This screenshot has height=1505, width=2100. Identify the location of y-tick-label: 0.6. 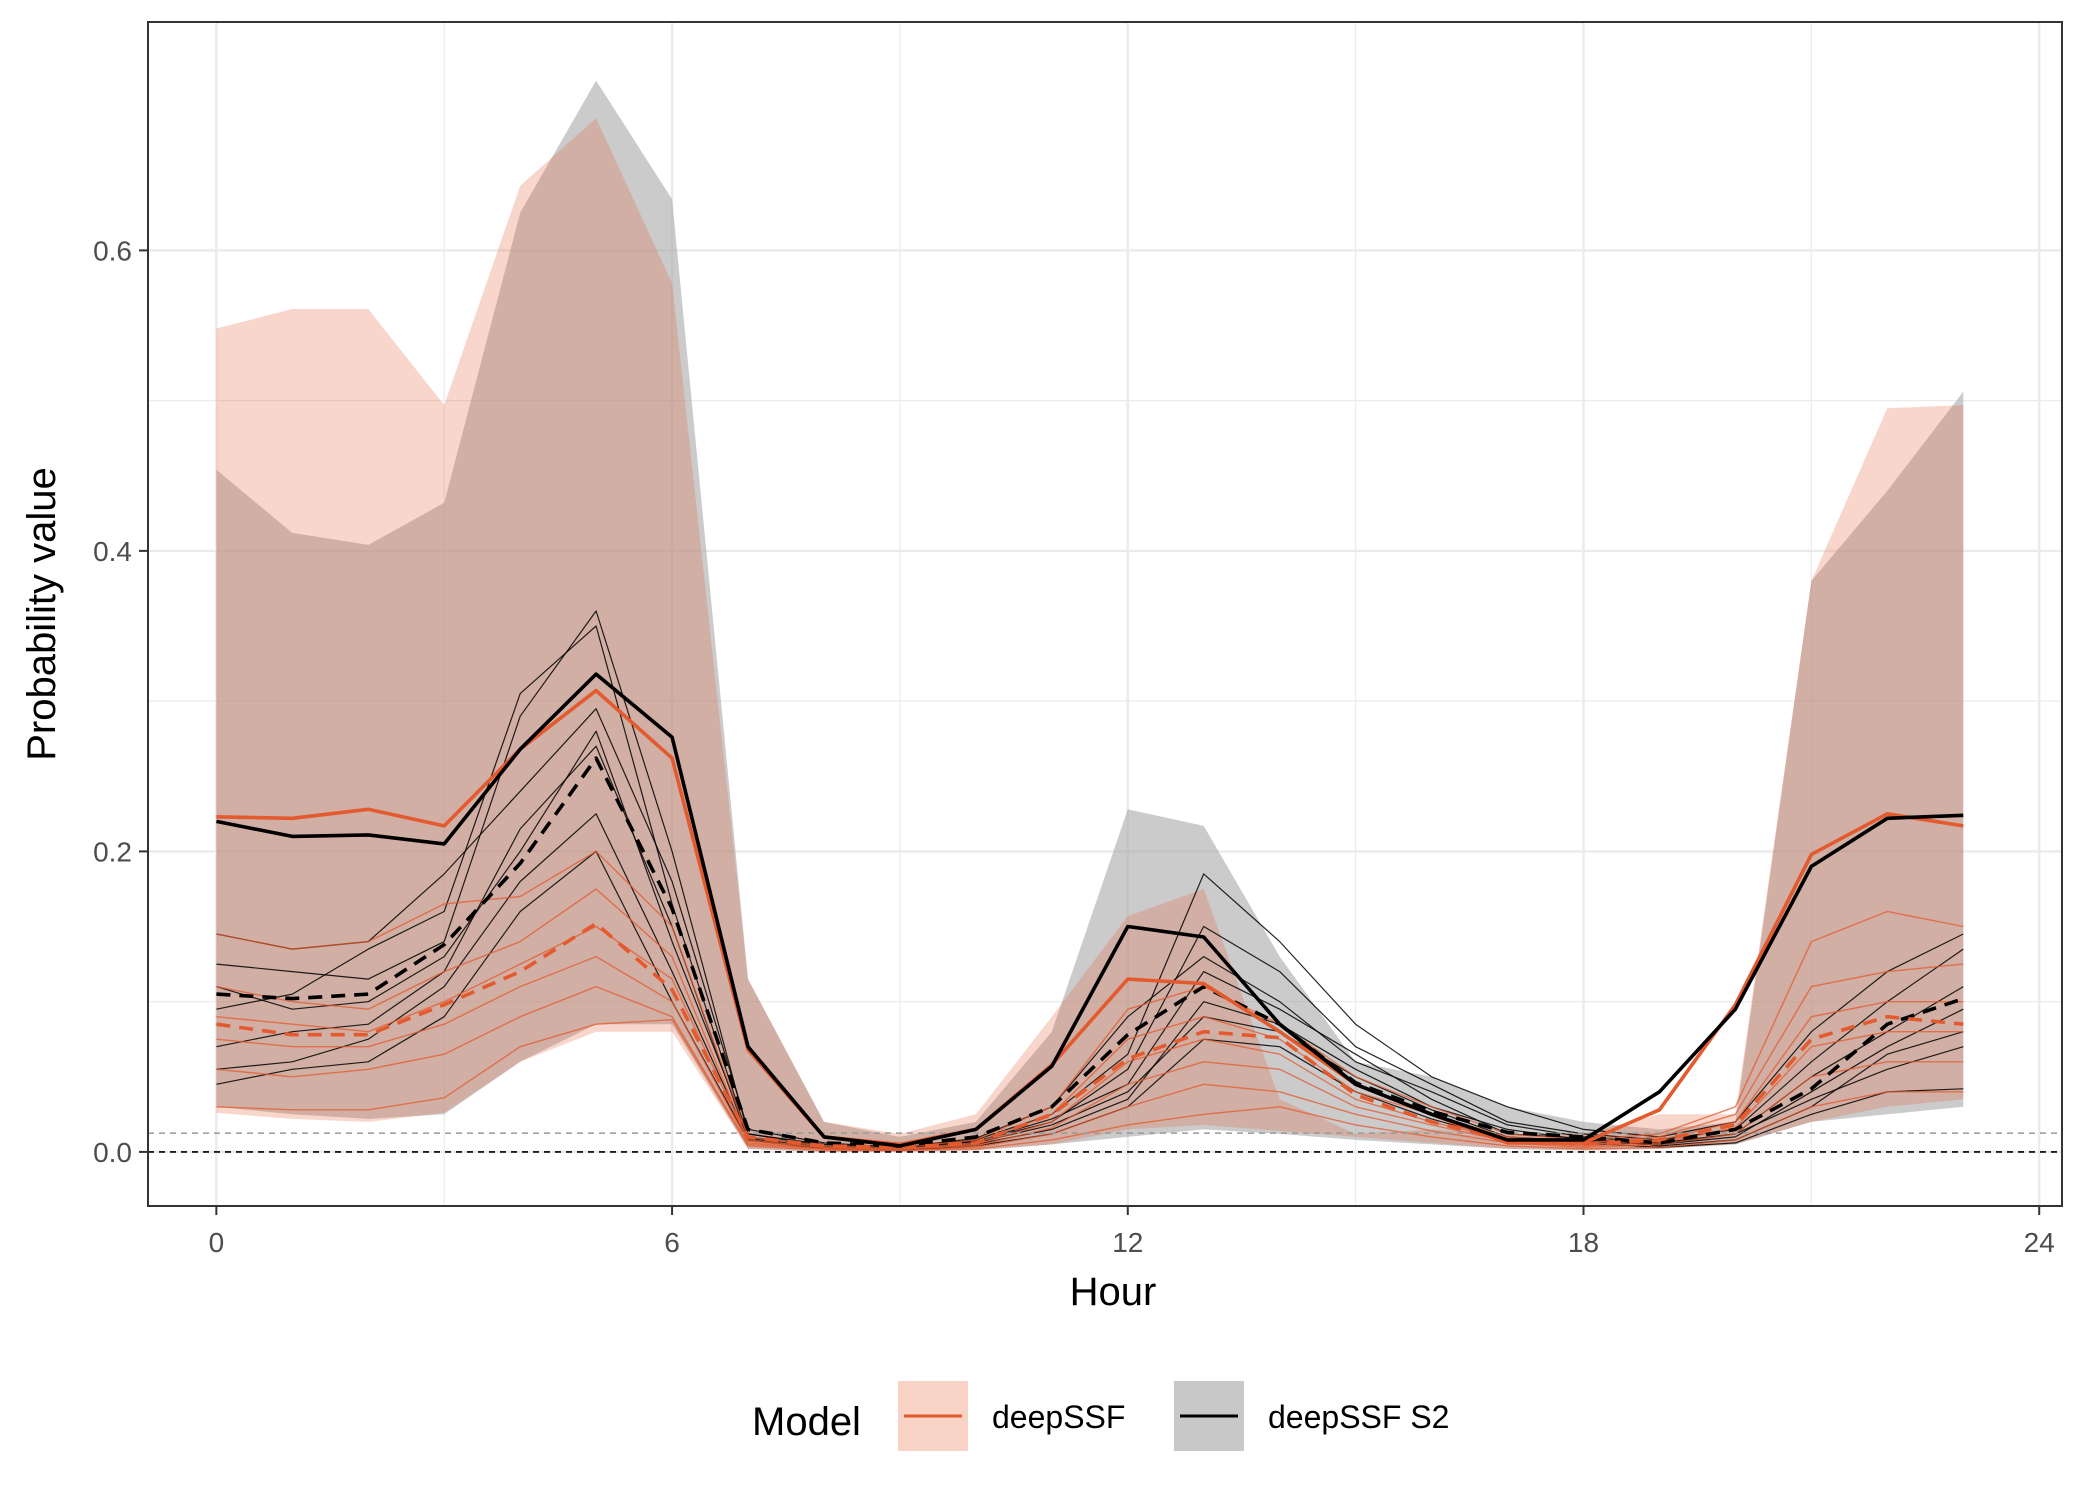
(112, 250).